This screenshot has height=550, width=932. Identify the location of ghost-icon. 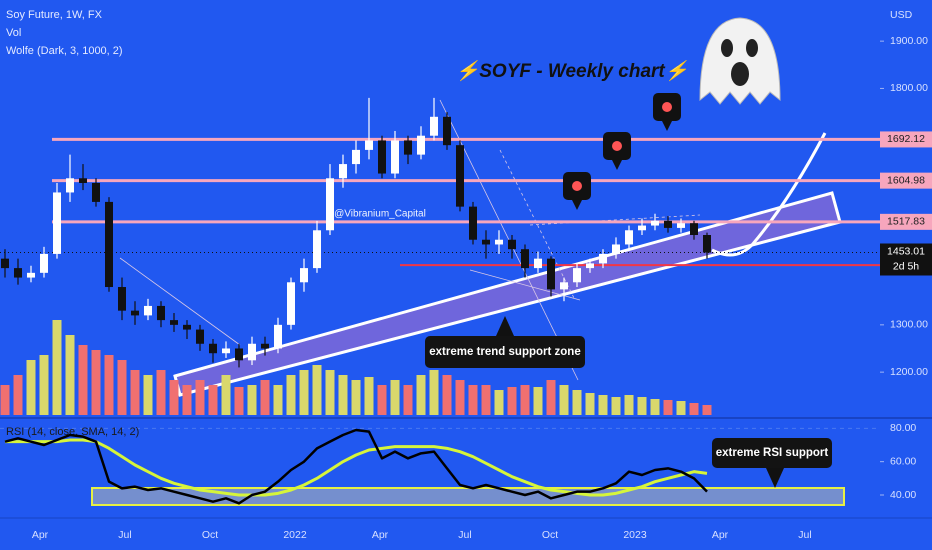
(740, 61).